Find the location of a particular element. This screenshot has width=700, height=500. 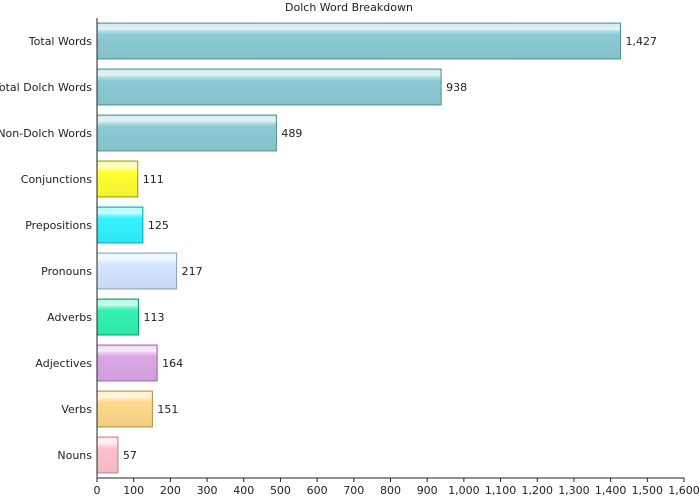

x-tick-label: 600 is located at coordinates (317, 490).